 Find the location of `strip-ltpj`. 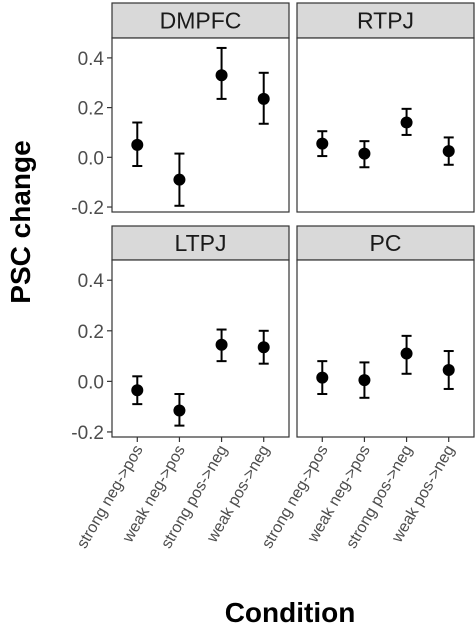

strip-ltpj is located at coordinates (200, 243).